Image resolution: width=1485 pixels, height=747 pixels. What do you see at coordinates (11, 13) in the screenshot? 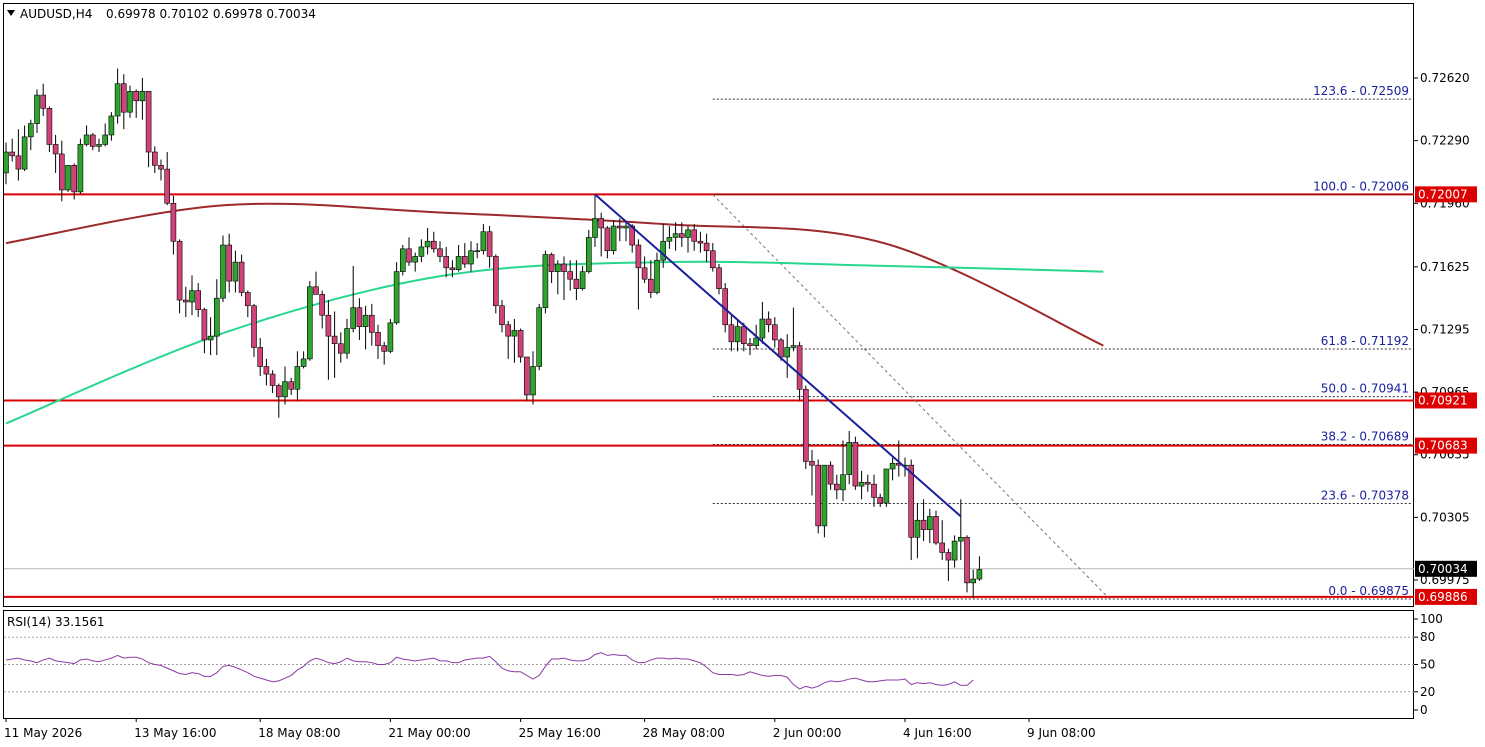
I see `collapse-triangle-icon` at bounding box center [11, 13].